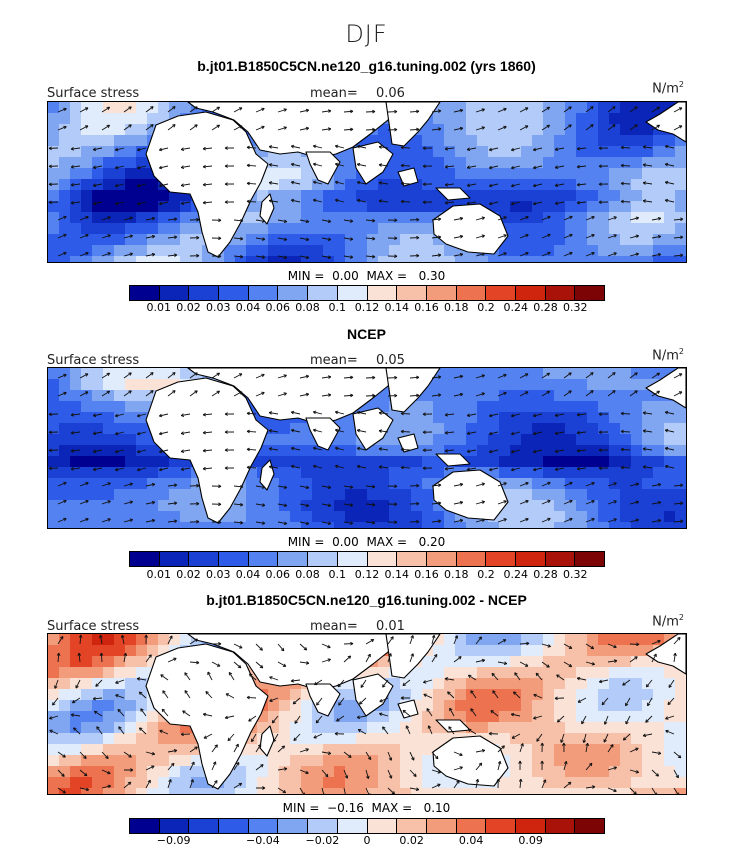  What do you see at coordinates (93, 93) in the screenshot?
I see `field-label: Surface stress` at bounding box center [93, 93].